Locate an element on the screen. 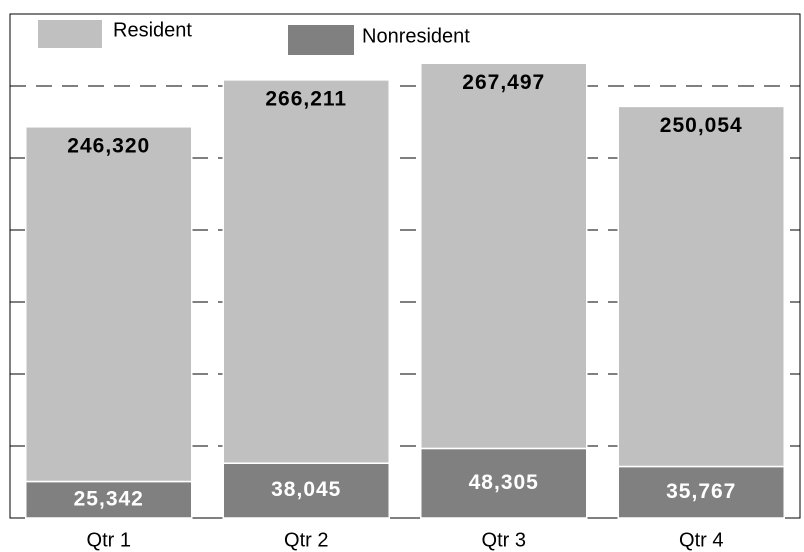  value-label: 267,497 is located at coordinates (503, 82).